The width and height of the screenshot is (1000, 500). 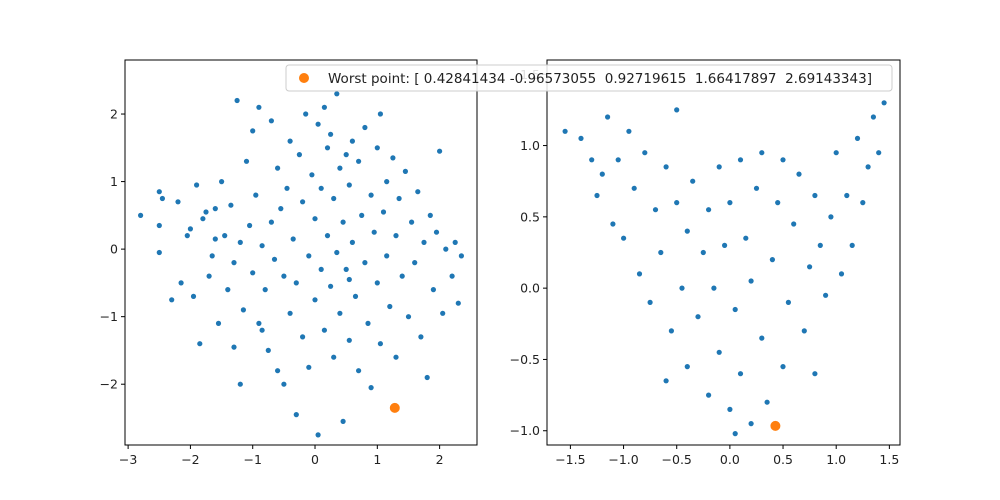 I want to click on x-tick-label: −1.0, so click(x=623, y=459).